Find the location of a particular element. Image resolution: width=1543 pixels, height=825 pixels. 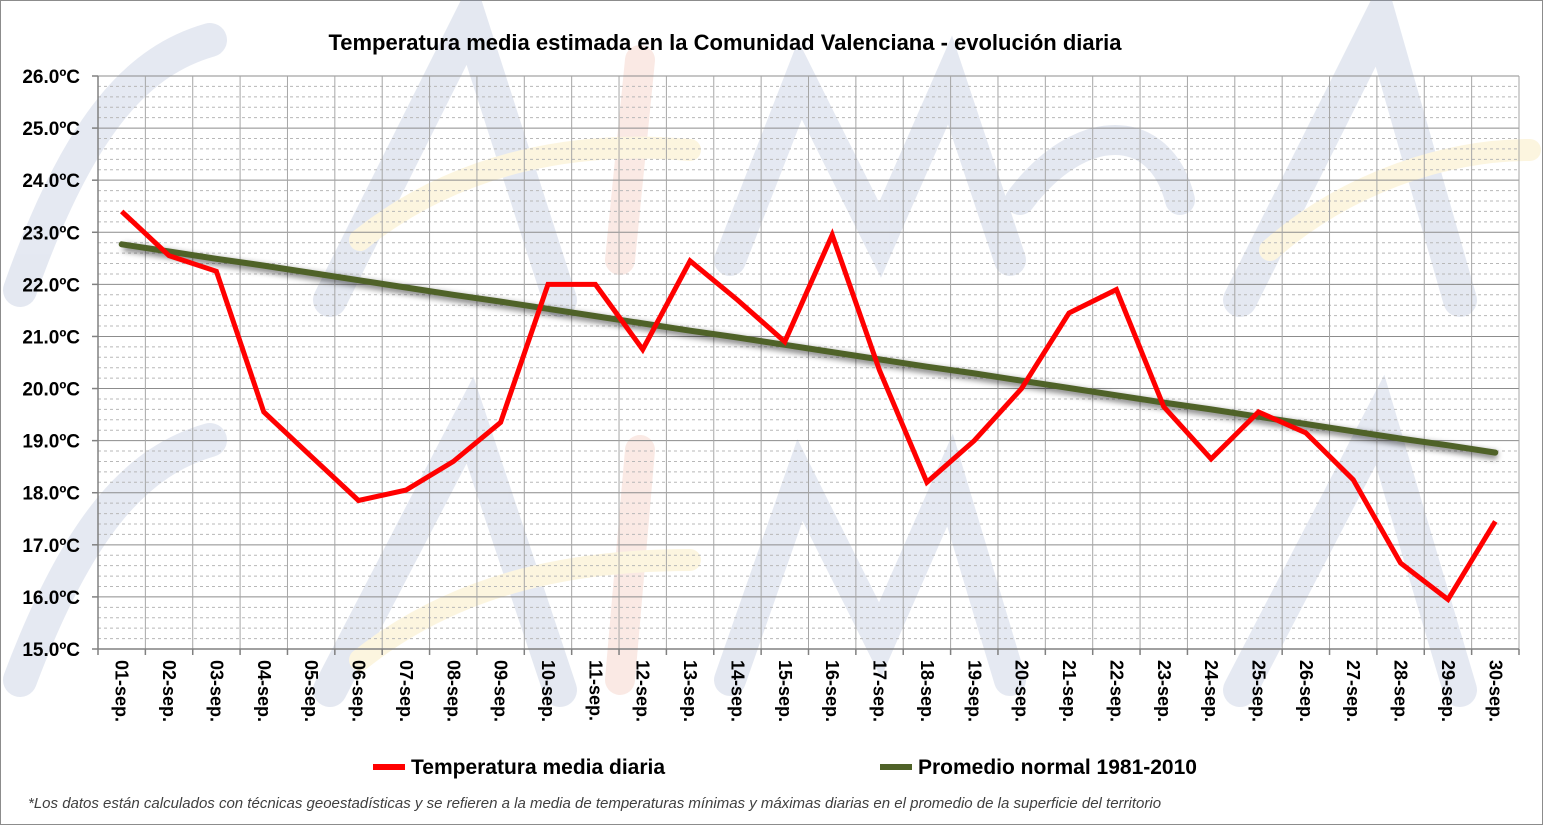

x-tick-label: 11-sep. is located at coordinates (595, 690).